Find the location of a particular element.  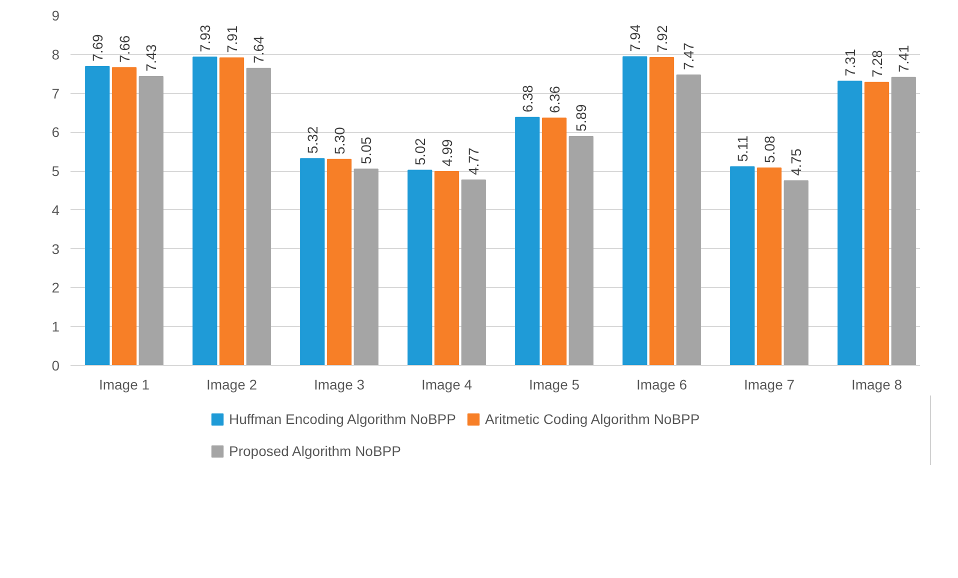

data-label: 5.32 is located at coordinates (312, 140).